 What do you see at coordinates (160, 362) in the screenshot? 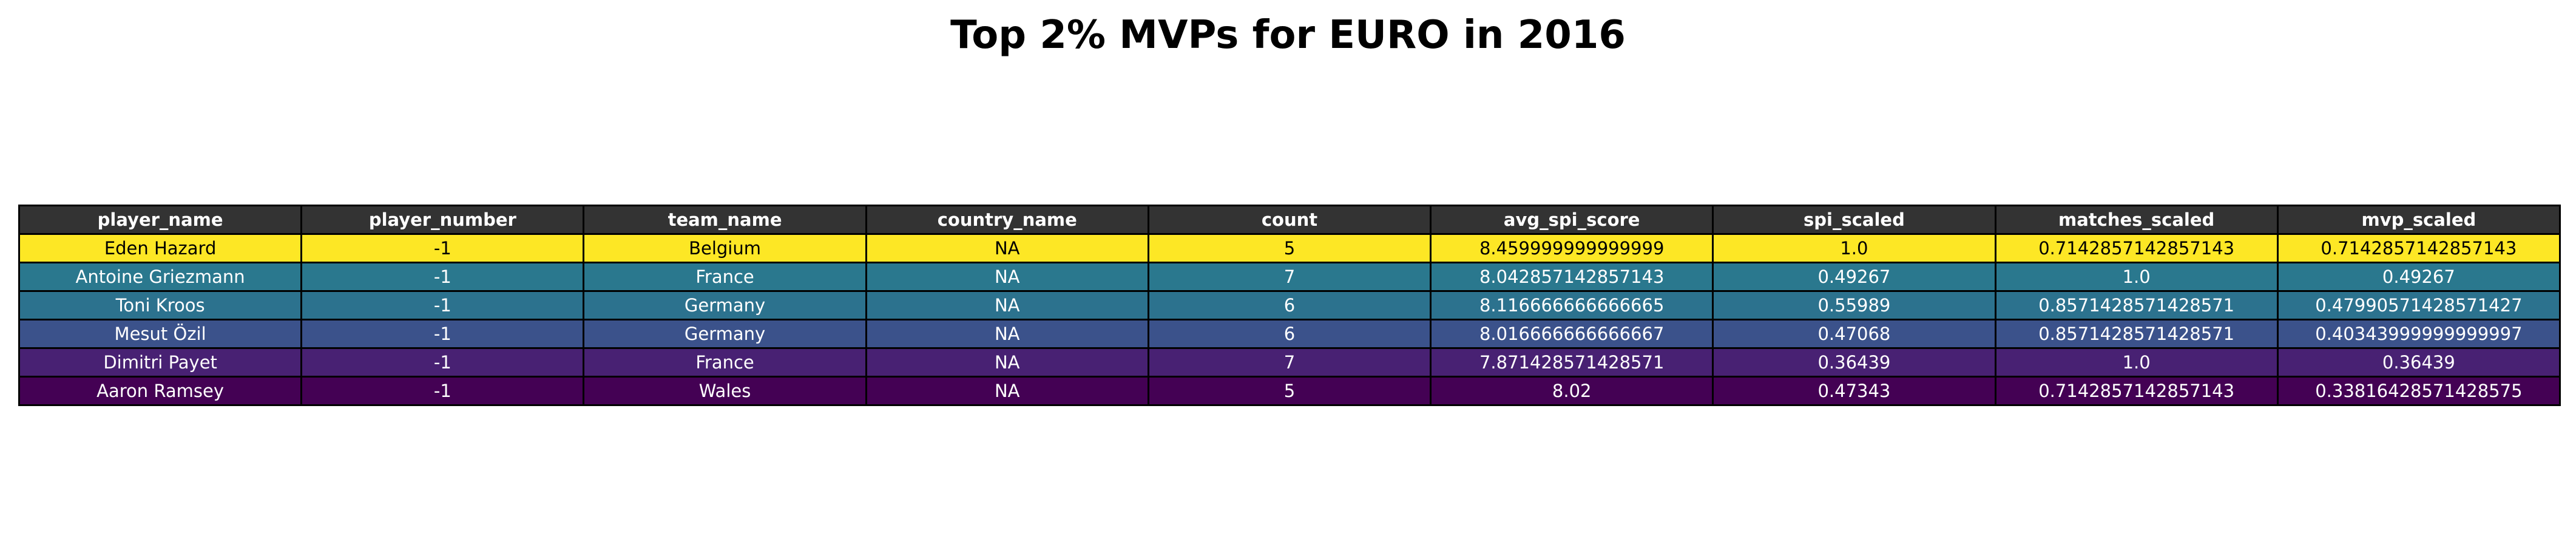
I see `table-cell-player-name: Dimitri Payet` at bounding box center [160, 362].